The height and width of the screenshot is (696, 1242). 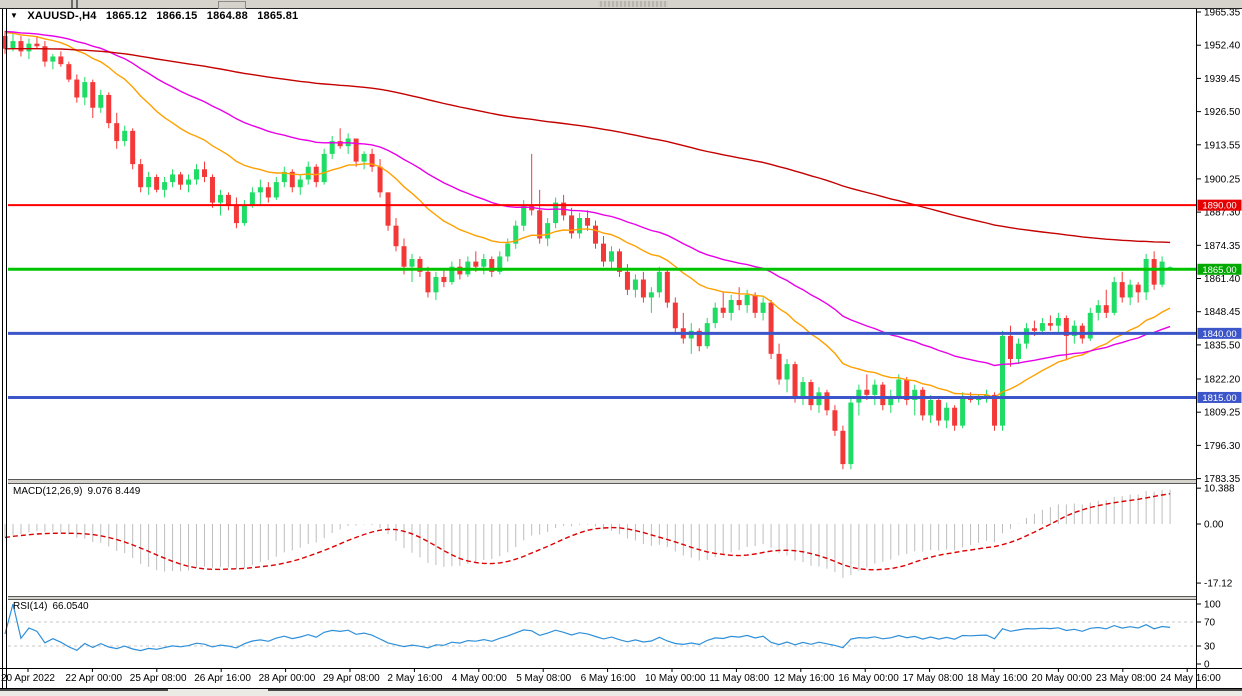 What do you see at coordinates (868, 678) in the screenshot?
I see `time-axis-label: 16 May 00:00` at bounding box center [868, 678].